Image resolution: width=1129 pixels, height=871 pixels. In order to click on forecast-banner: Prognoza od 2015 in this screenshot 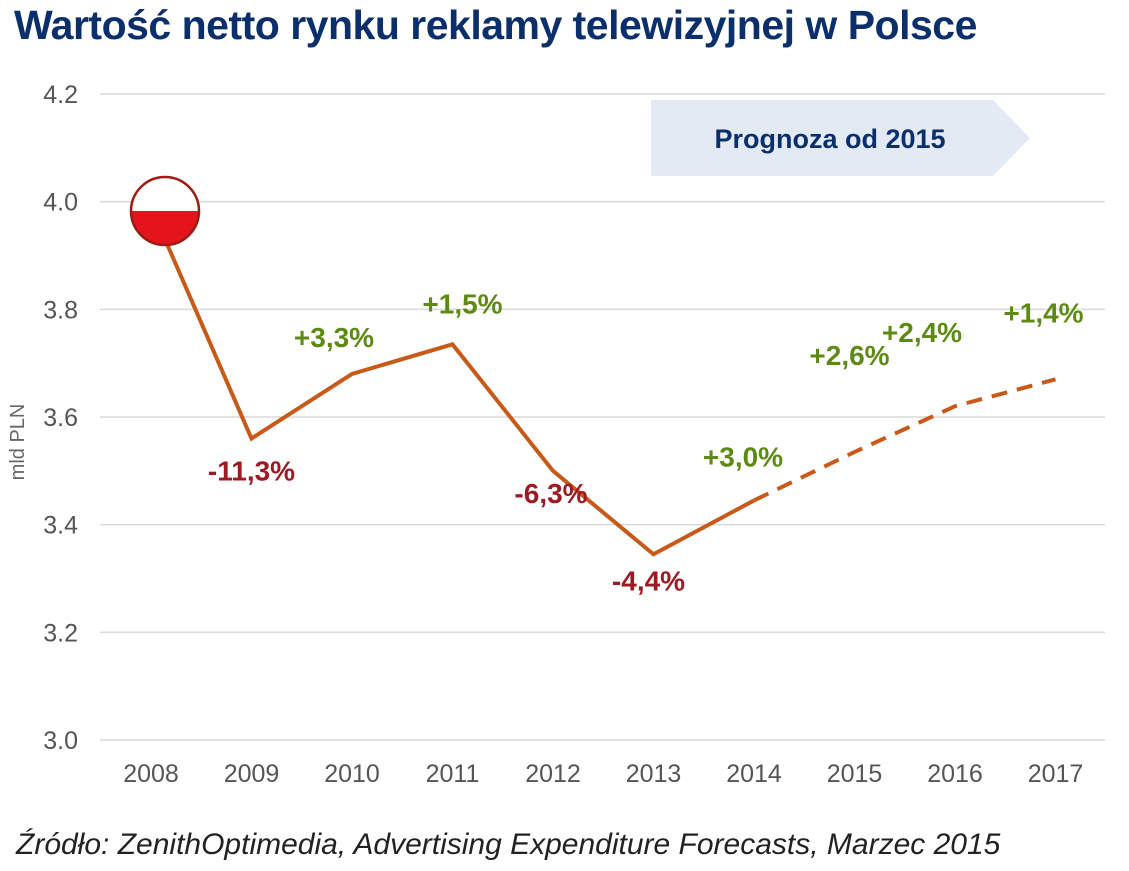, I will do `click(840, 138)`.